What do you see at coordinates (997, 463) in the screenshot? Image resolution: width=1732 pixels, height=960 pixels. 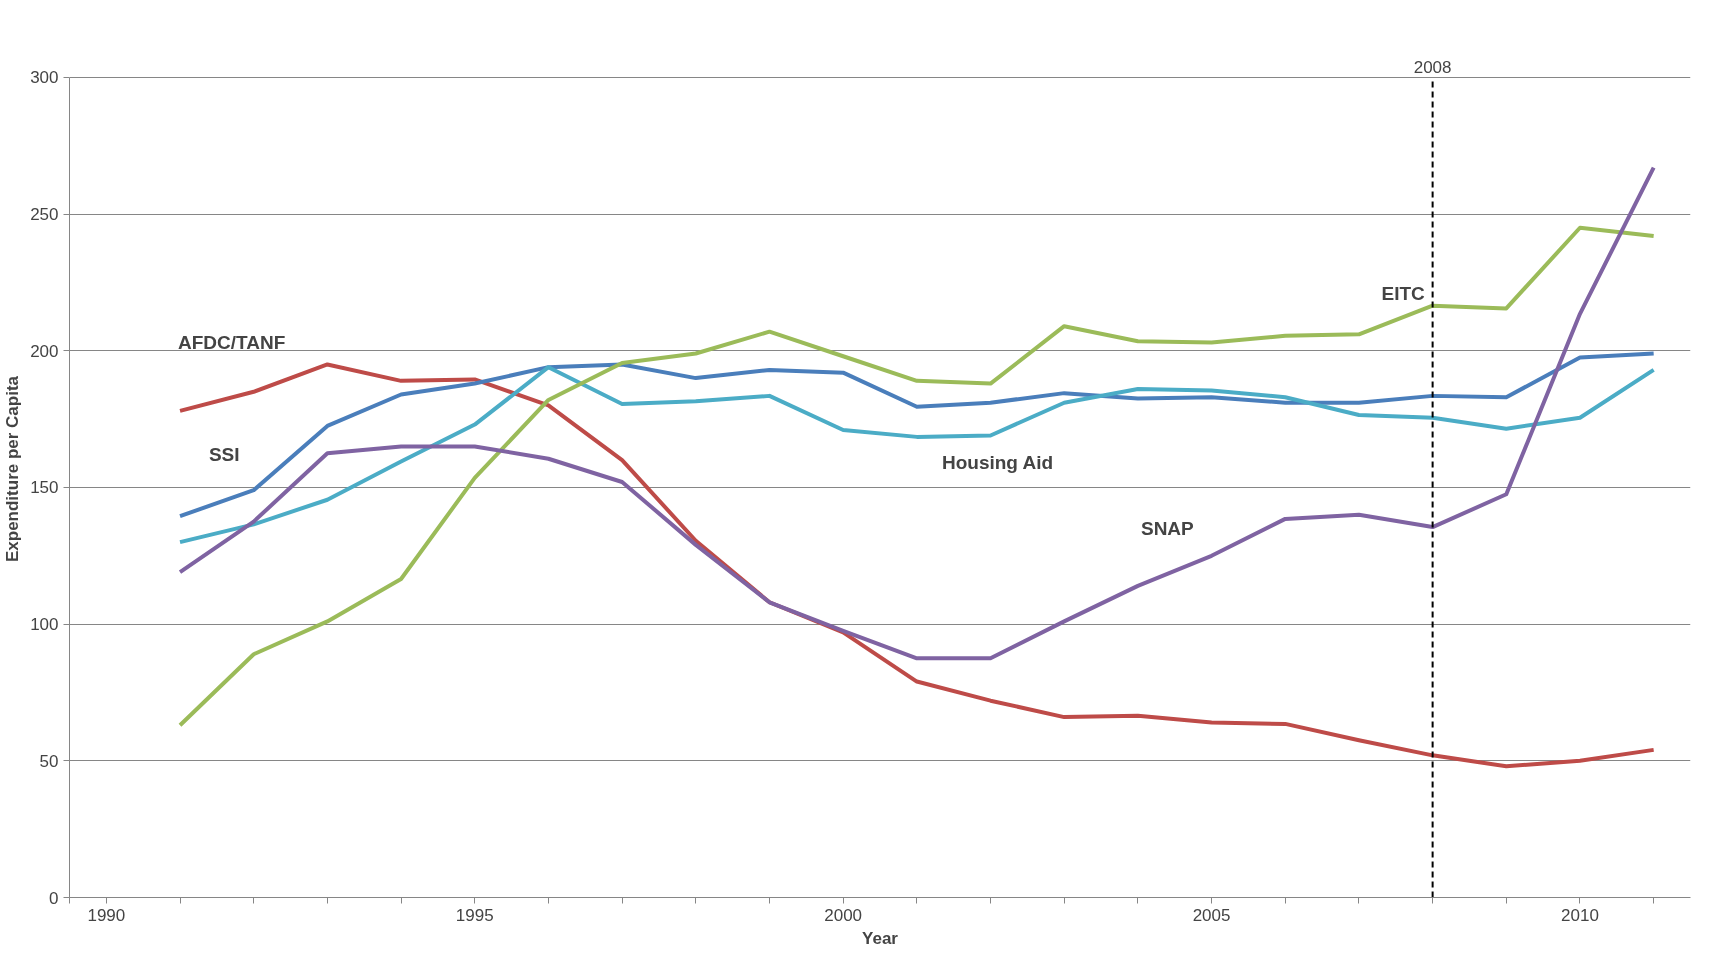 I see `series-label: Housing Aid` at bounding box center [997, 463].